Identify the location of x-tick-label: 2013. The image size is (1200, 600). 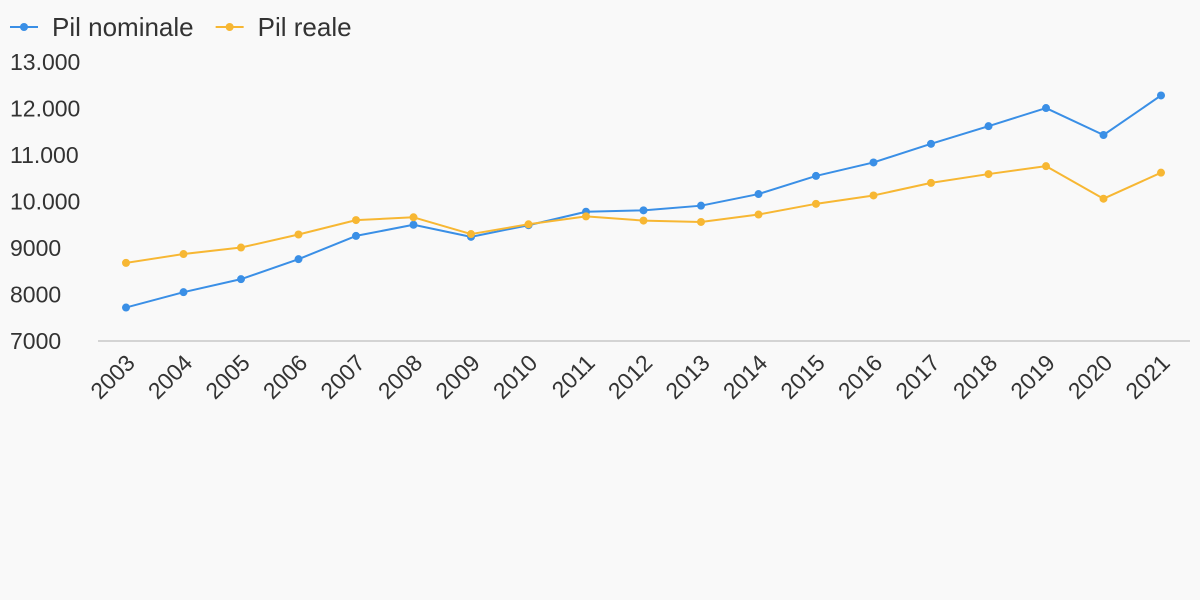
(687, 376).